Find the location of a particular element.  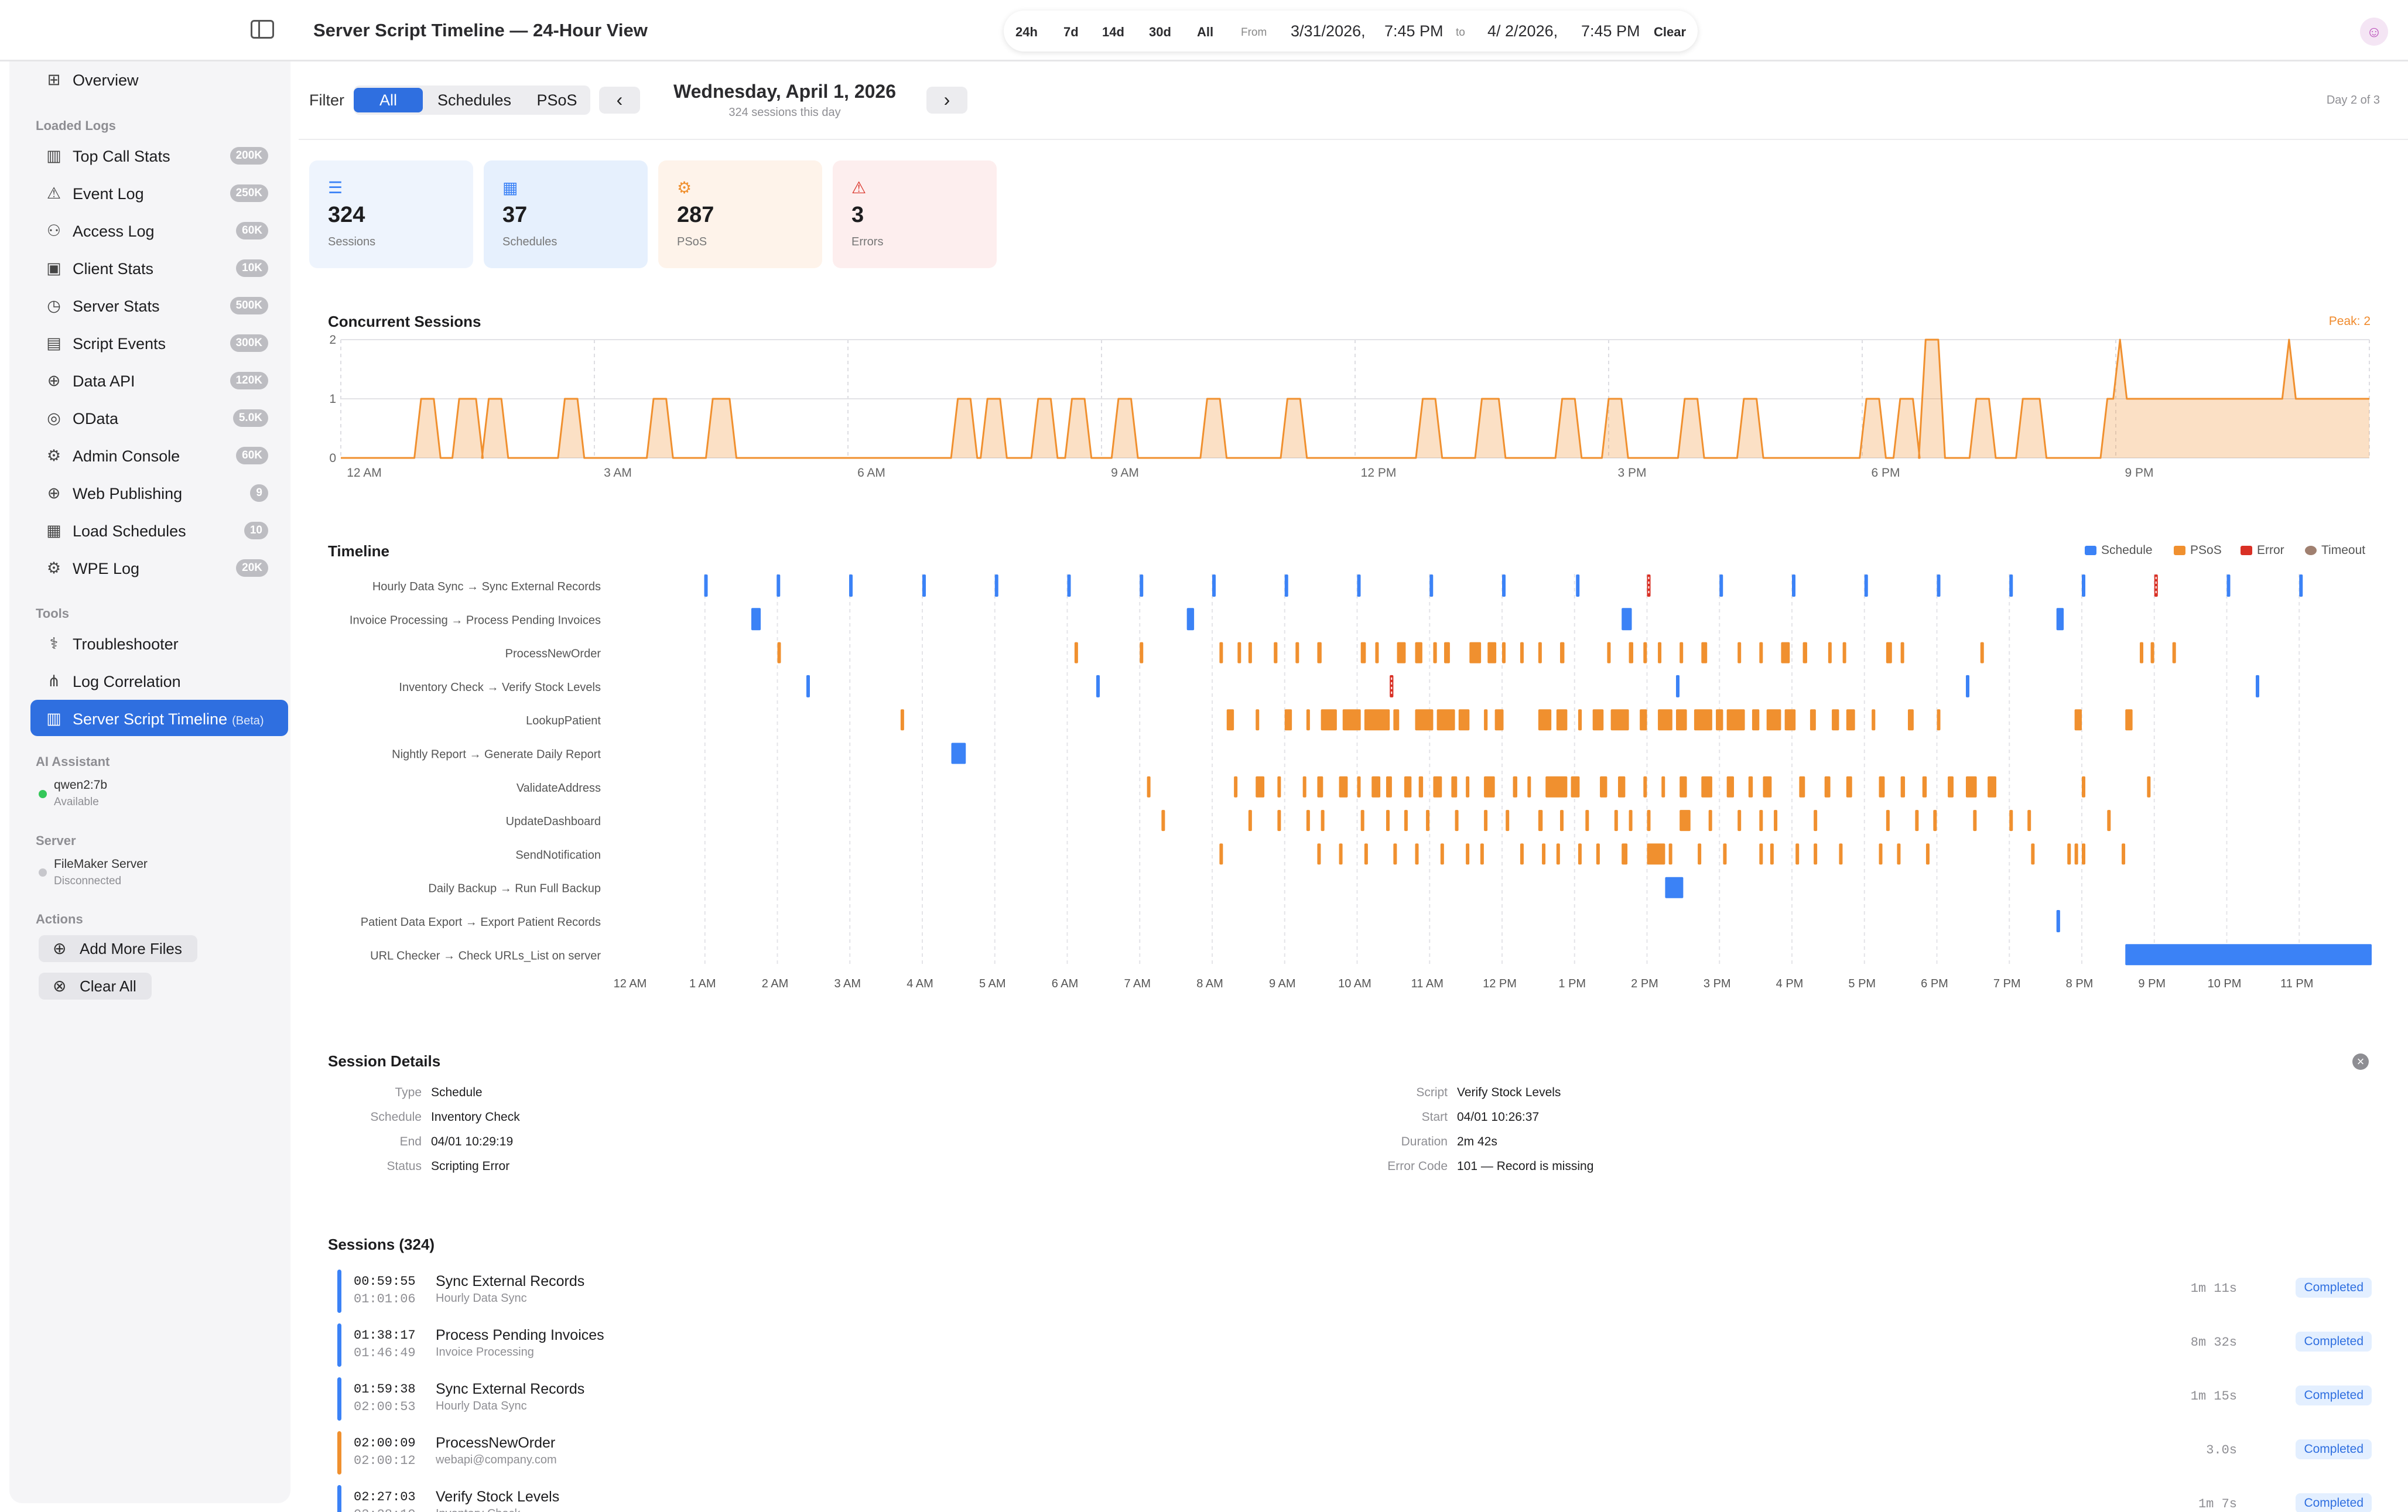

detail-schedule-label: Schedule is located at coordinates (396, 1117).